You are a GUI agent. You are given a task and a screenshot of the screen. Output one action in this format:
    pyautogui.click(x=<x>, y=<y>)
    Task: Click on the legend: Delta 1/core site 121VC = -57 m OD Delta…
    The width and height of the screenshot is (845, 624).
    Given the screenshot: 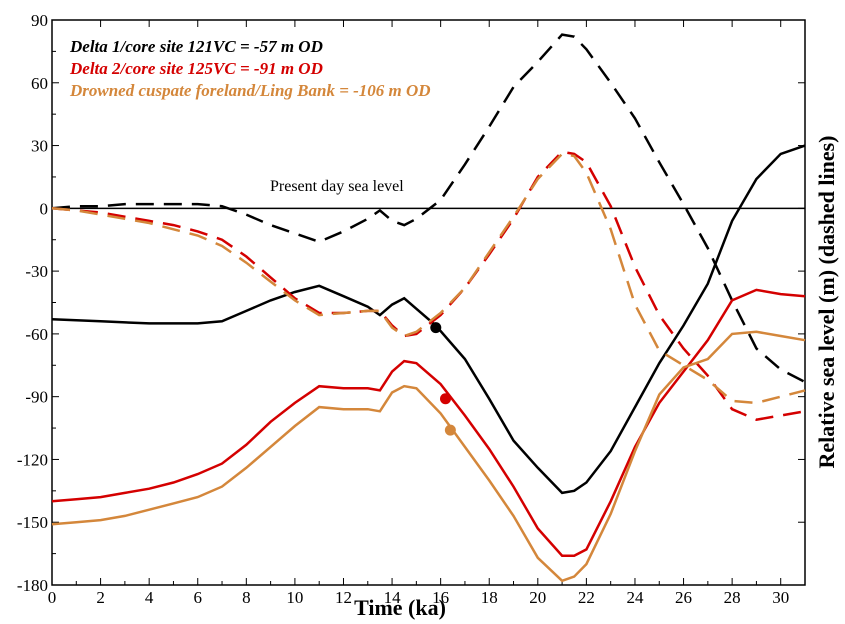 What is the action you would take?
    pyautogui.click(x=250, y=68)
    